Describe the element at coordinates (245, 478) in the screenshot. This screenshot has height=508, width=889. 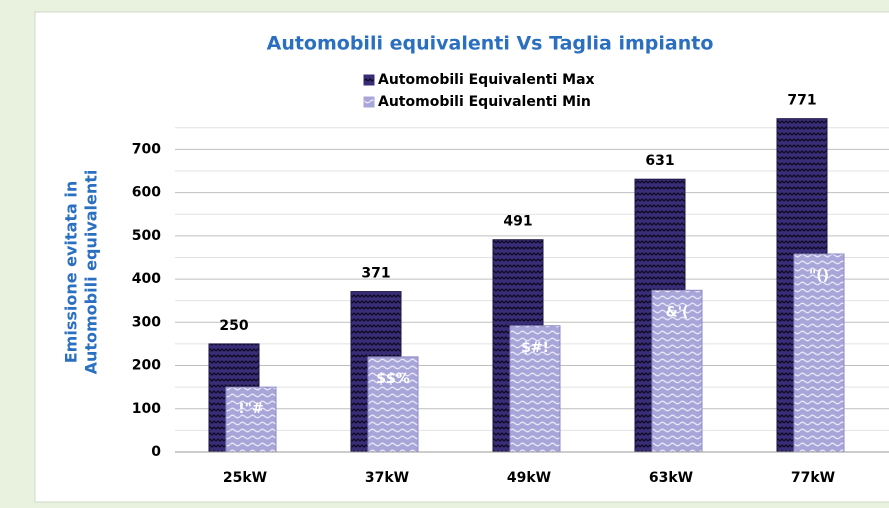
I see `x-tick-label: 25kW` at that location.